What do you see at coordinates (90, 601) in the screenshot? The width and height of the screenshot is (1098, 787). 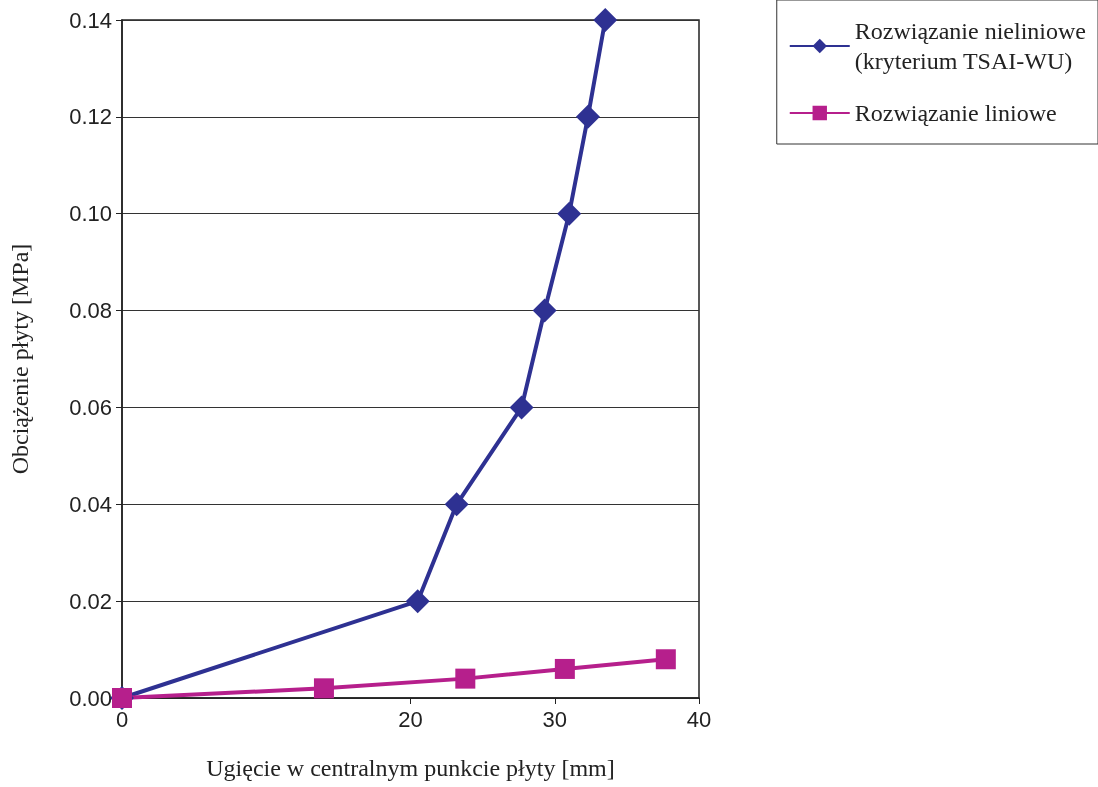 I see `y-tick-label: 0.02` at bounding box center [90, 601].